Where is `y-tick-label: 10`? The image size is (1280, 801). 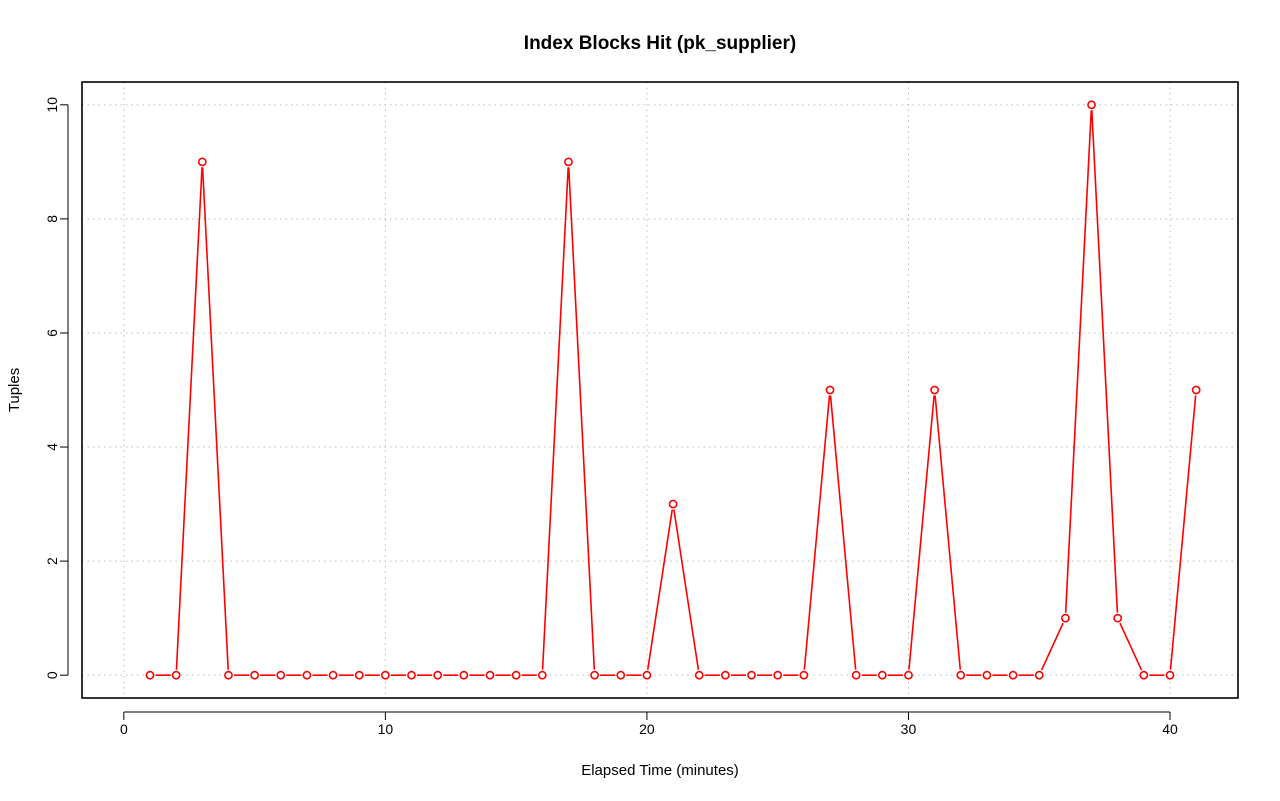
y-tick-label: 10 is located at coordinates (52, 105).